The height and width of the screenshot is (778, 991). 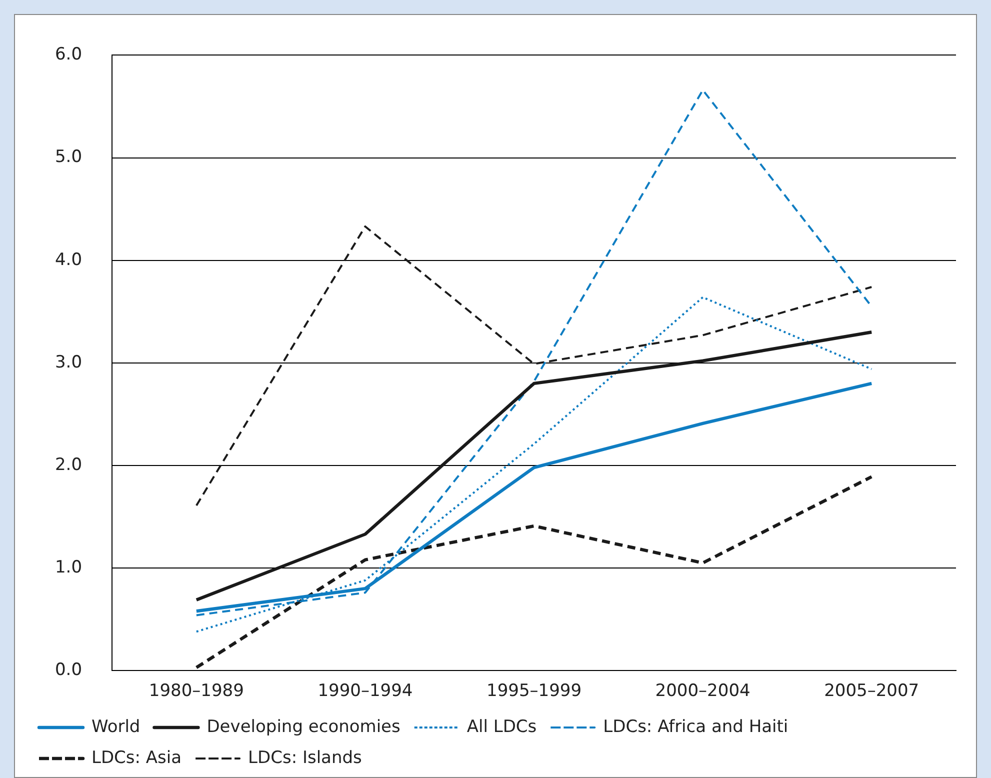 What do you see at coordinates (534, 691) in the screenshot?
I see `x-tick-label: 1995–1999` at bounding box center [534, 691].